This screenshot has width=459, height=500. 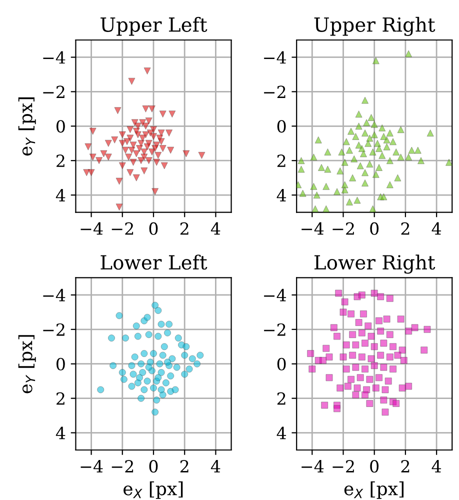 What do you see at coordinates (375, 264) in the screenshot?
I see `chart-title: Lower Right` at bounding box center [375, 264].